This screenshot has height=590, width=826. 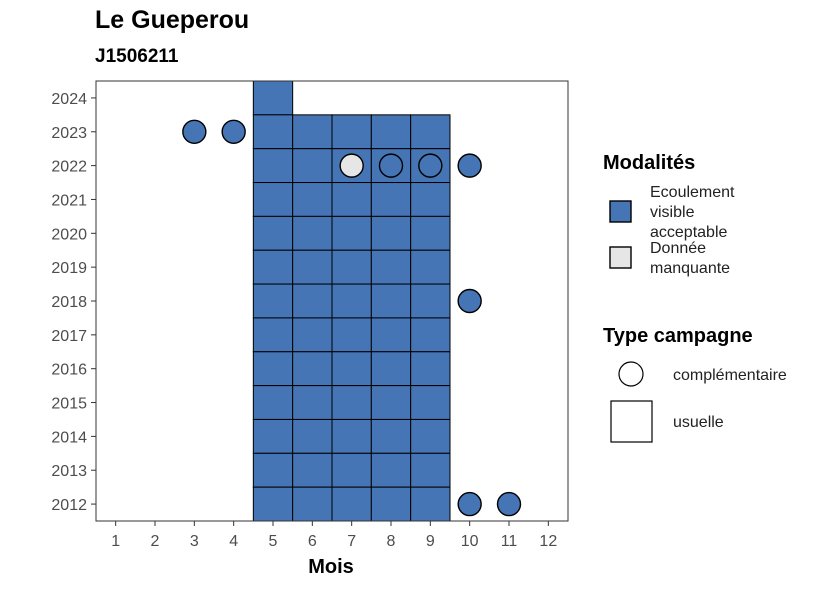 I want to click on x-tick-label-4: 4, so click(x=233, y=541).